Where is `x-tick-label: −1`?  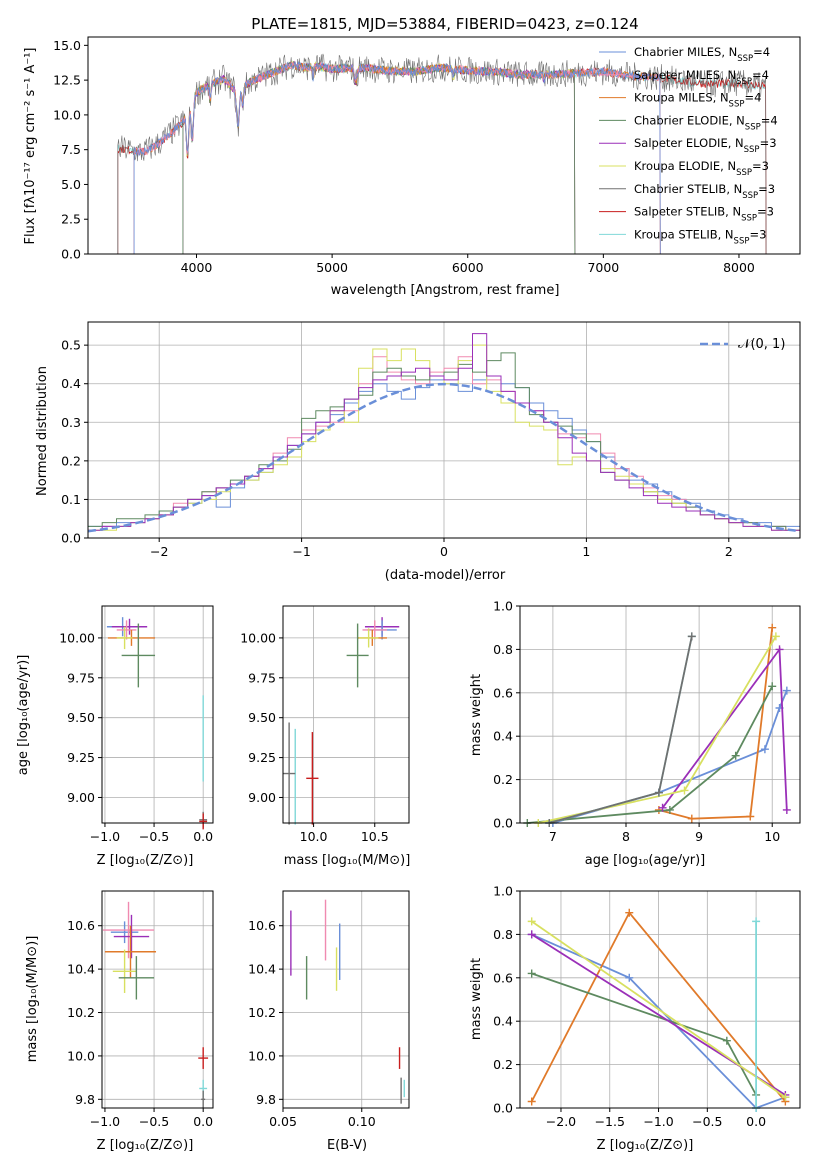
x-tick-label: −1 is located at coordinates (301, 551).